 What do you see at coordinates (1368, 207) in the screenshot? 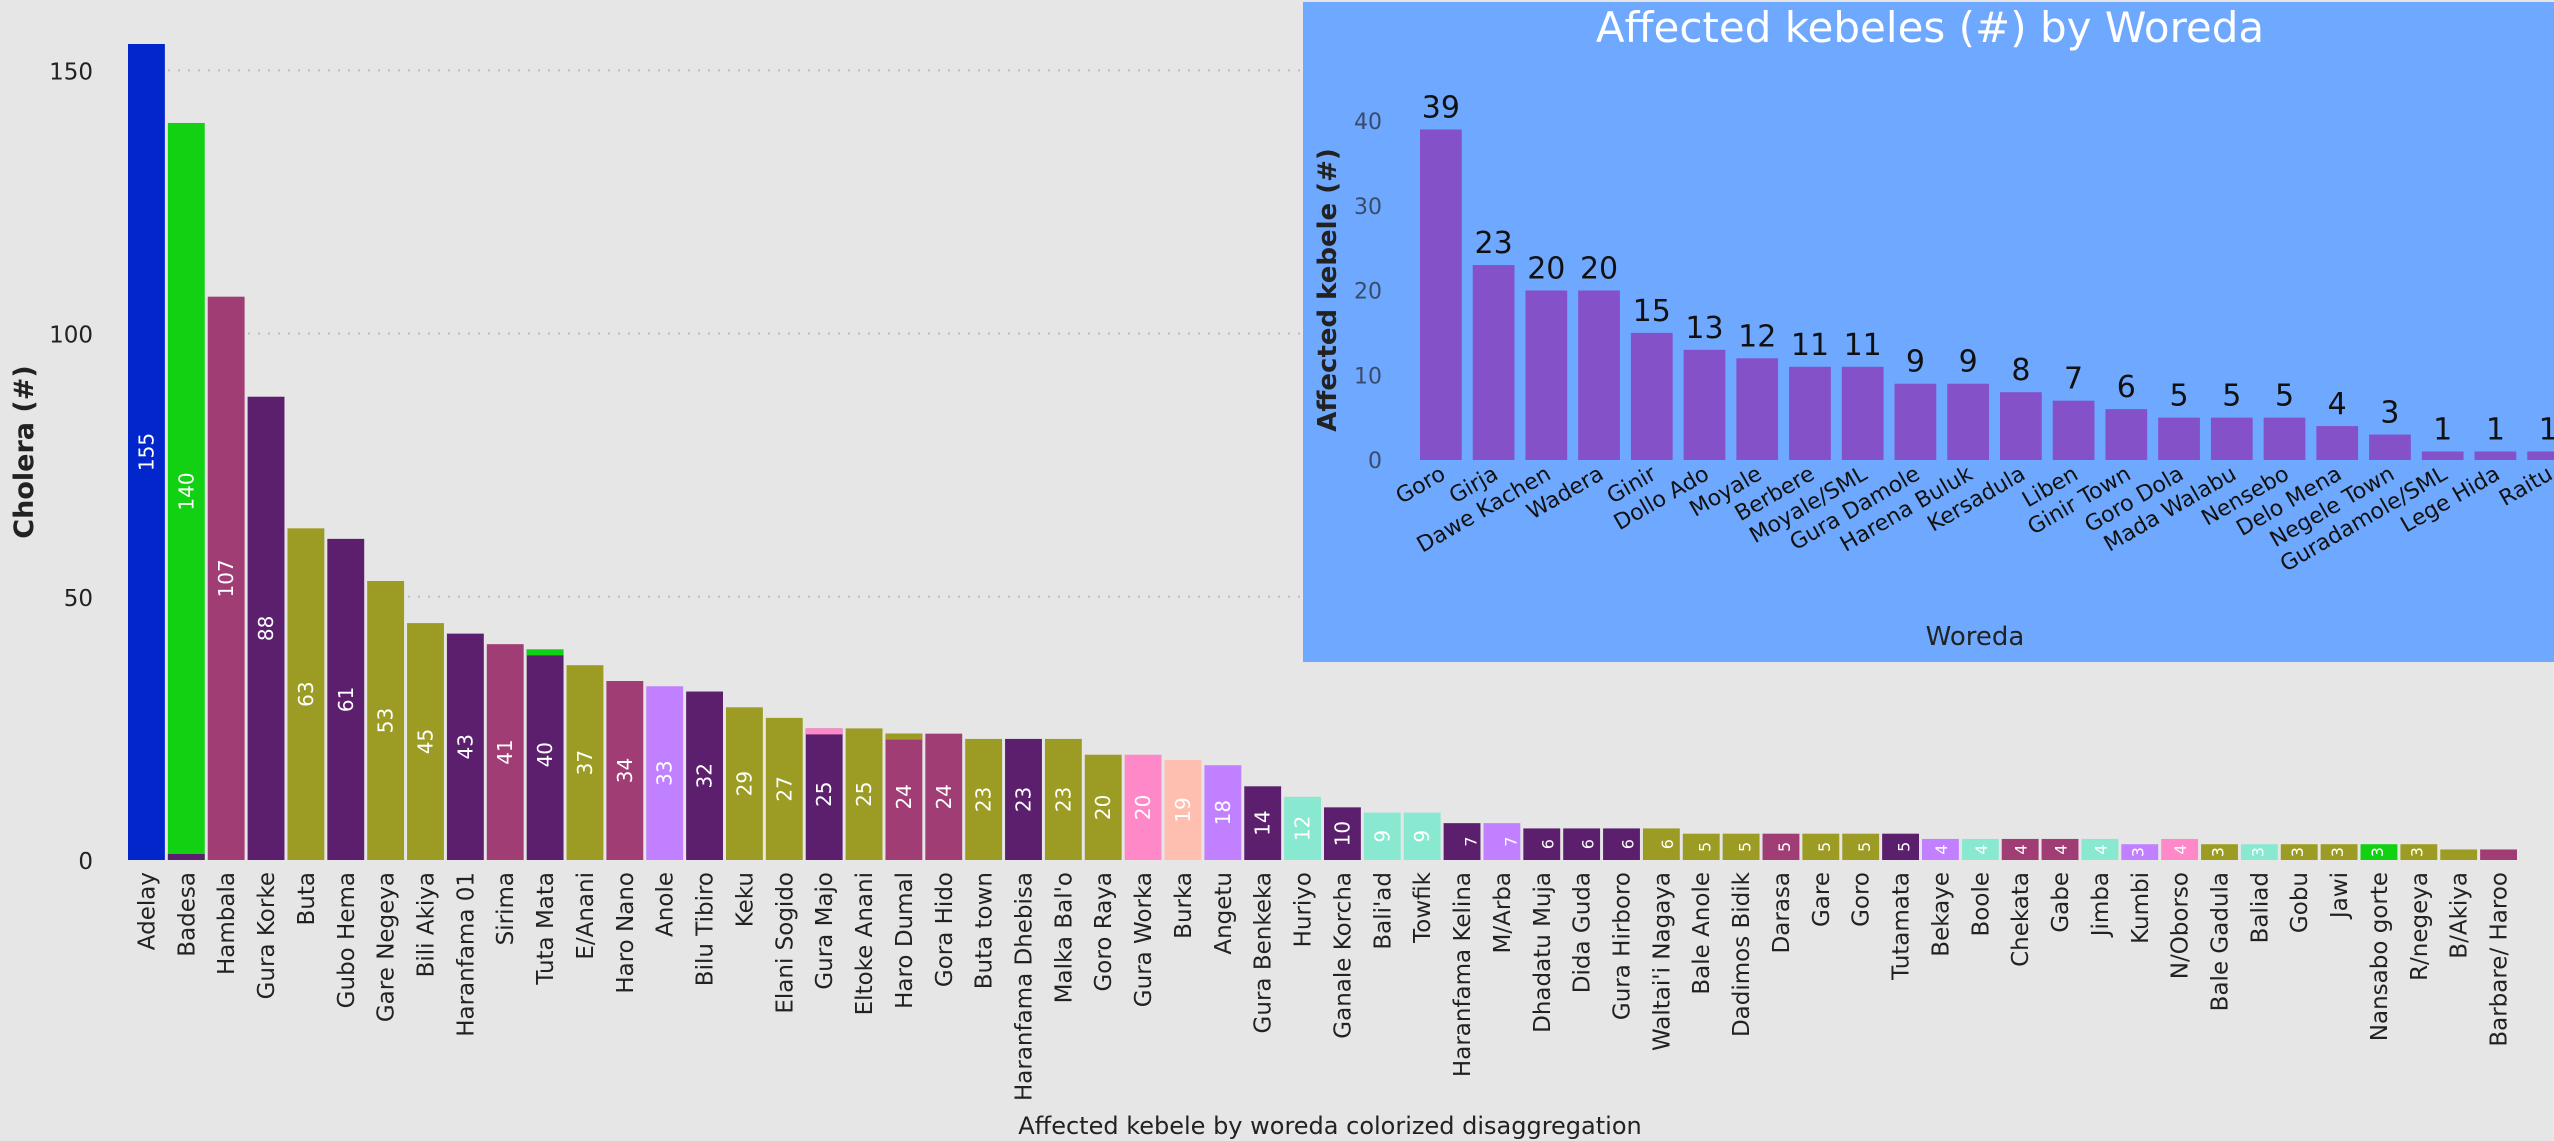
I see `inset-y-tick-label: 30` at bounding box center [1368, 207].